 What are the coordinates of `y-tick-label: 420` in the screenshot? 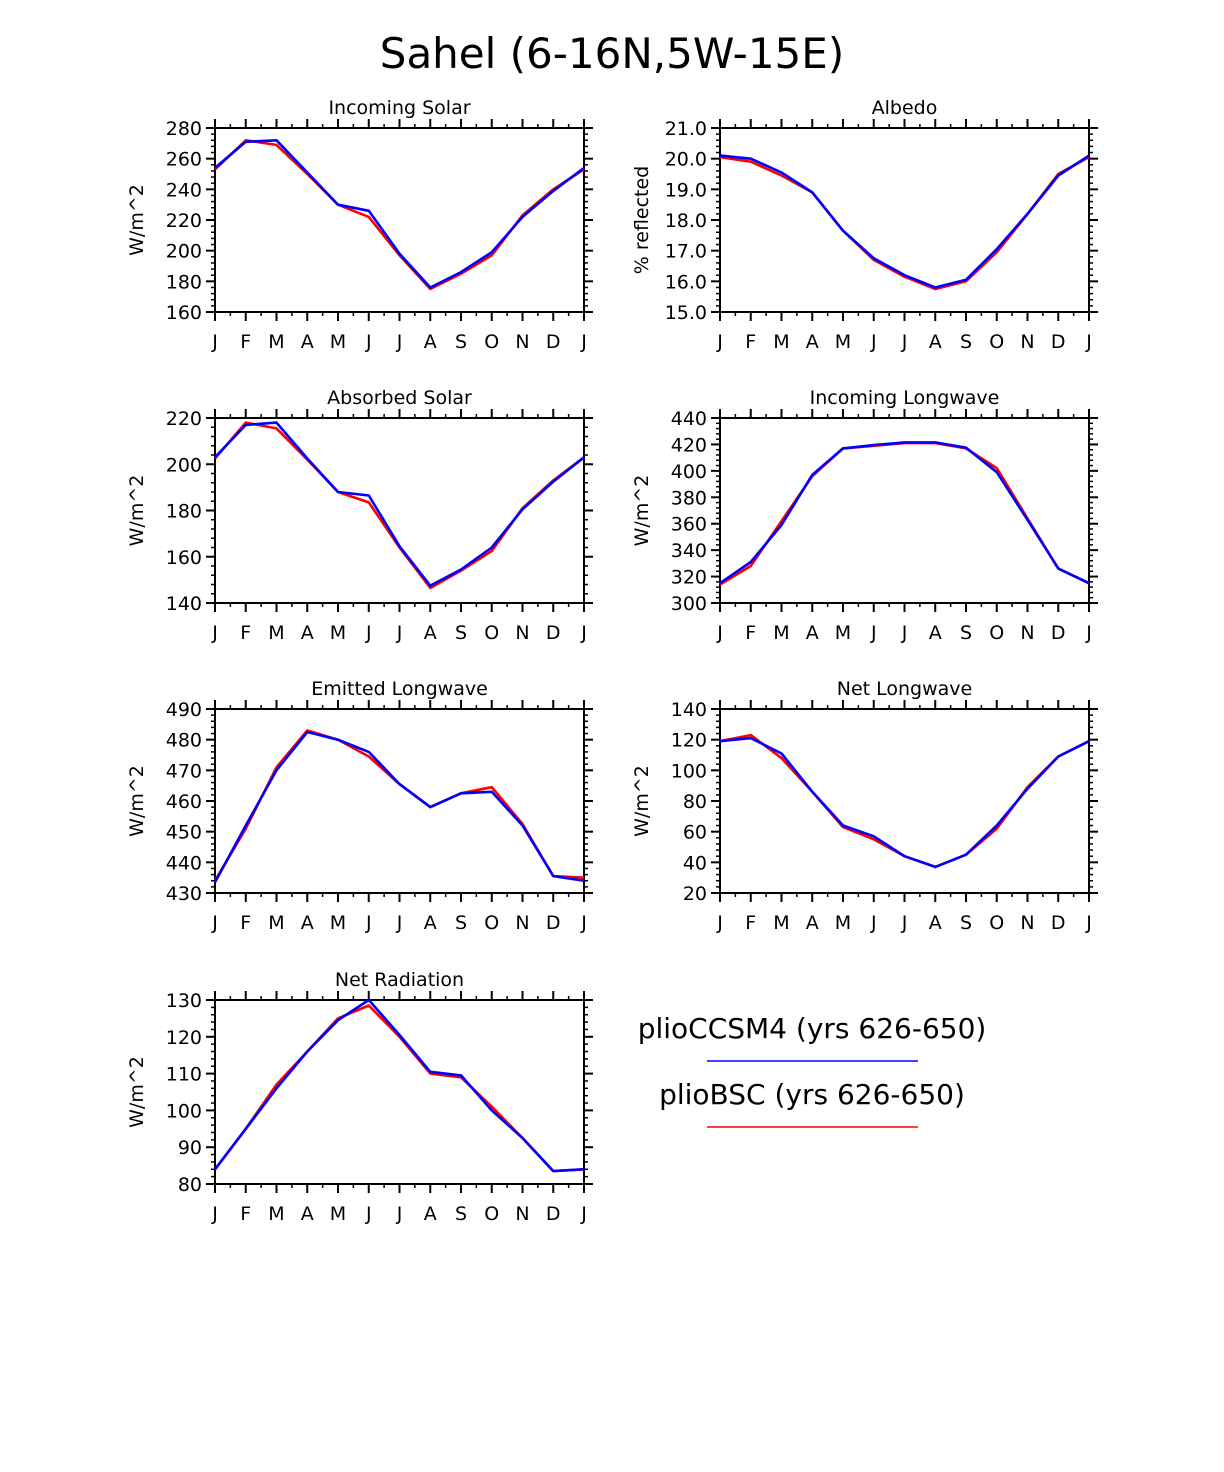 It's located at (689, 445).